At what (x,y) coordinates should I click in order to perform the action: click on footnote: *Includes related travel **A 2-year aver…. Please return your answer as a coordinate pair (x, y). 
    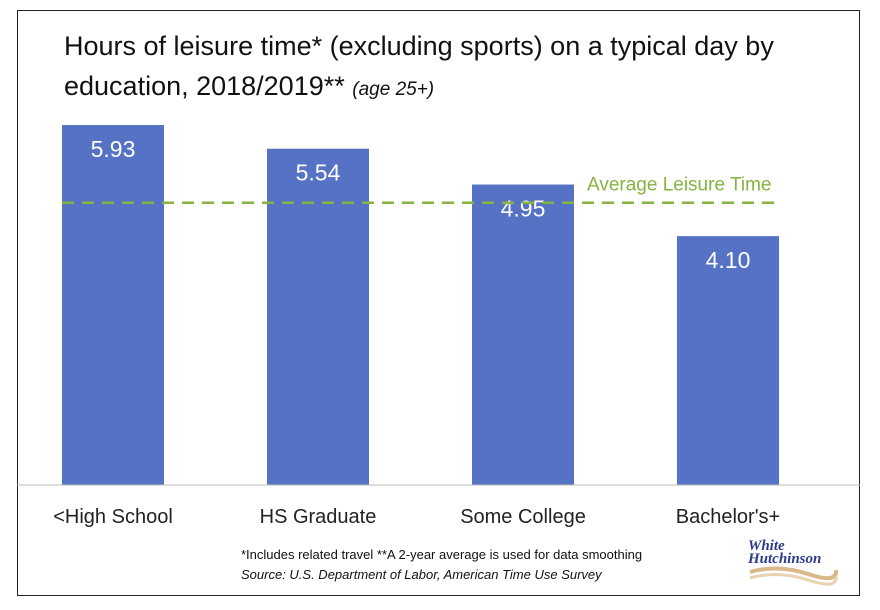
    Looking at the image, I should click on (442, 554).